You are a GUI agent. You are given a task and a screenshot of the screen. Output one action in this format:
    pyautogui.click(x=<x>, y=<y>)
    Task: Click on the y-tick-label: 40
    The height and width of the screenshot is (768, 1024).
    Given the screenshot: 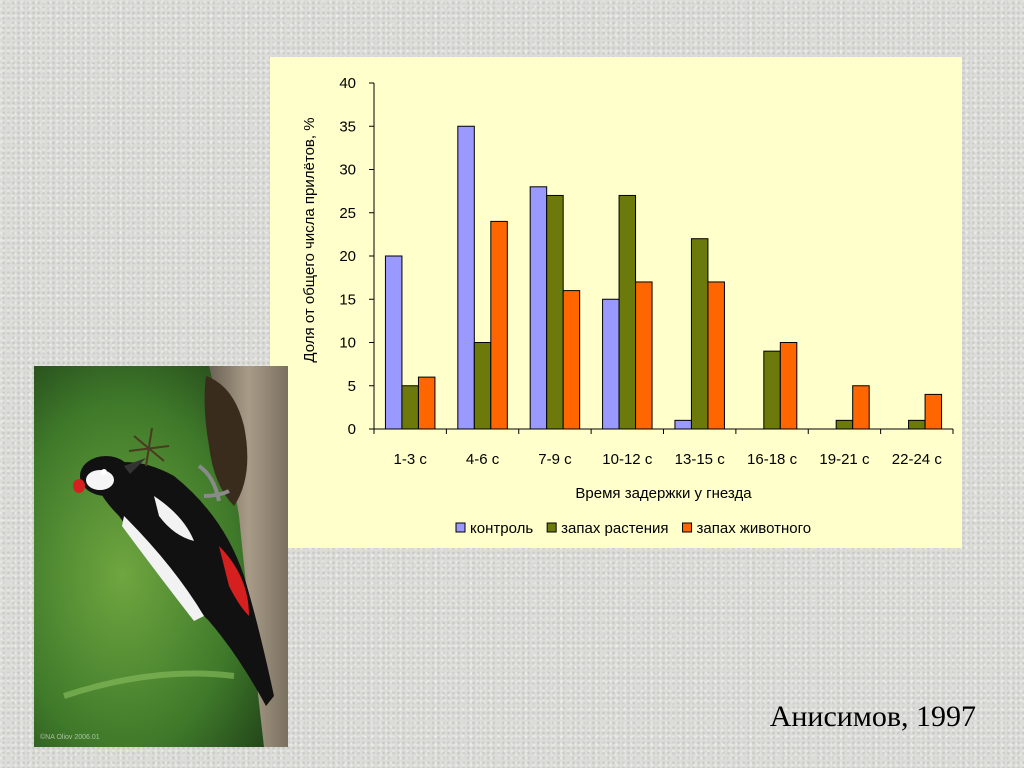 What is the action you would take?
    pyautogui.click(x=347, y=83)
    